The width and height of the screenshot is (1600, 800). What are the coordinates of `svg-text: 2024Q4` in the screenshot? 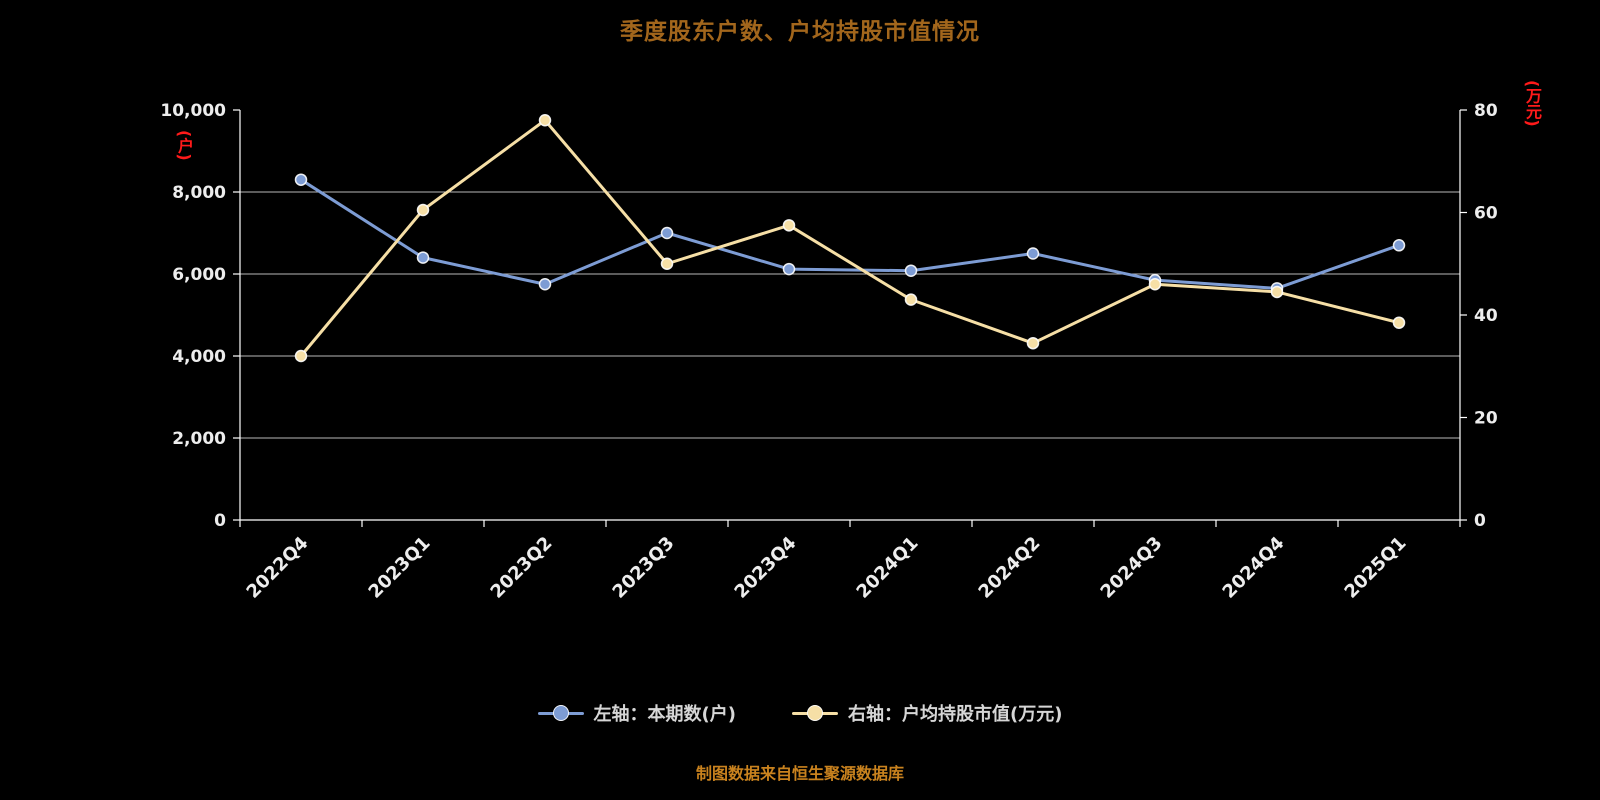 It's located at (1254, 568).